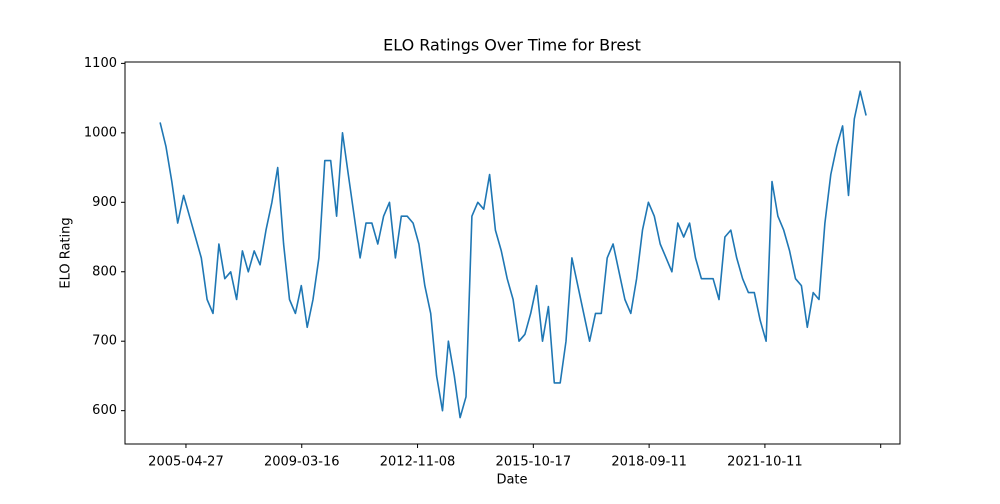  I want to click on chart-title: ELO Ratings Over Time for Brest, so click(512, 45).